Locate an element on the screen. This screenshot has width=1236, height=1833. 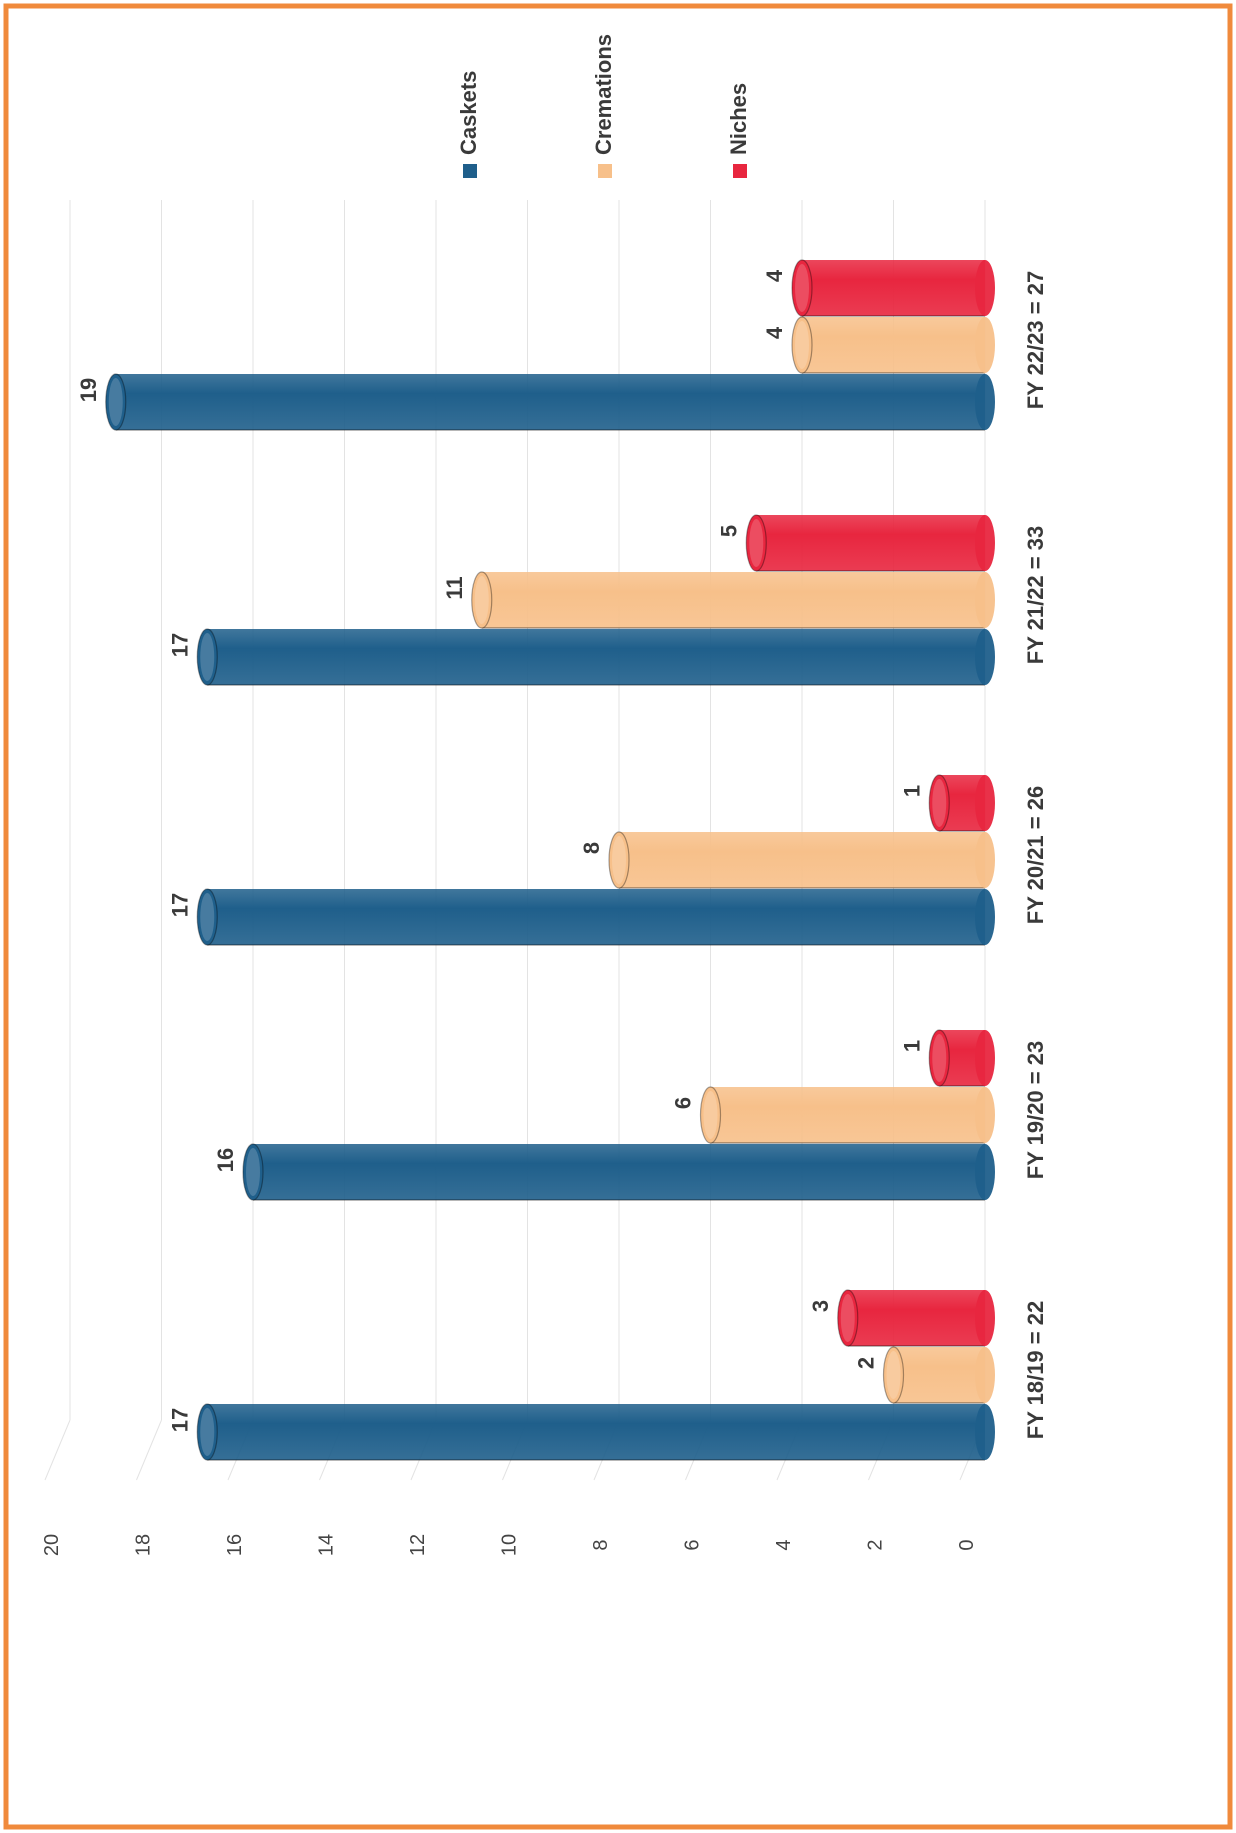
legend: Caskets Cremations Niches is located at coordinates (603, 106).